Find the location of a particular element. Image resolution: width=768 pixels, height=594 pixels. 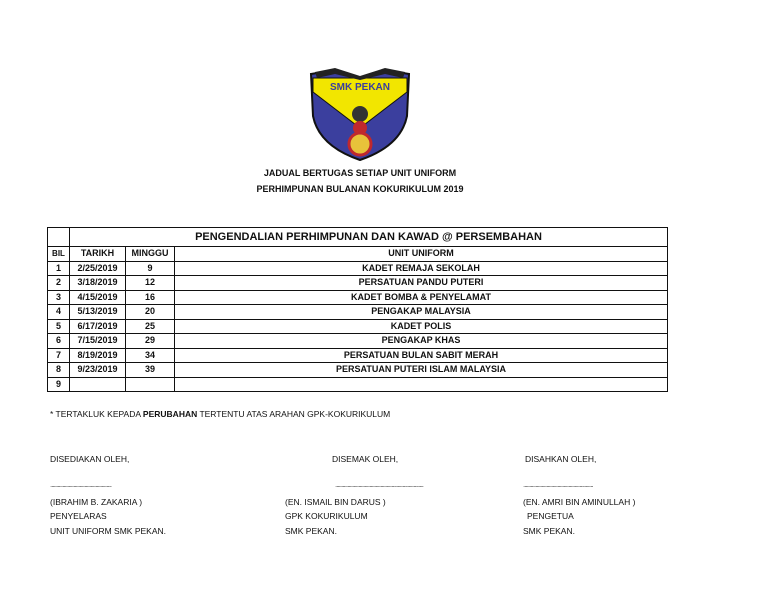

signature-3-org: SMK PEKAN. is located at coordinates (549, 531).